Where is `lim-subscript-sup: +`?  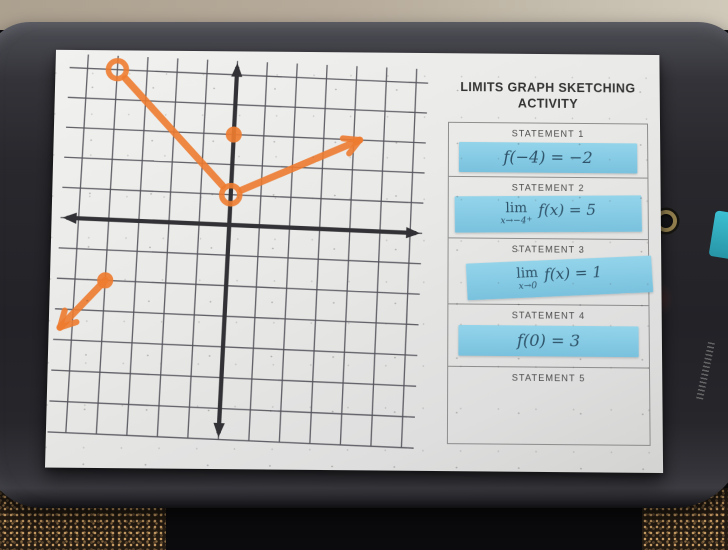 lim-subscript-sup: + is located at coordinates (529, 219).